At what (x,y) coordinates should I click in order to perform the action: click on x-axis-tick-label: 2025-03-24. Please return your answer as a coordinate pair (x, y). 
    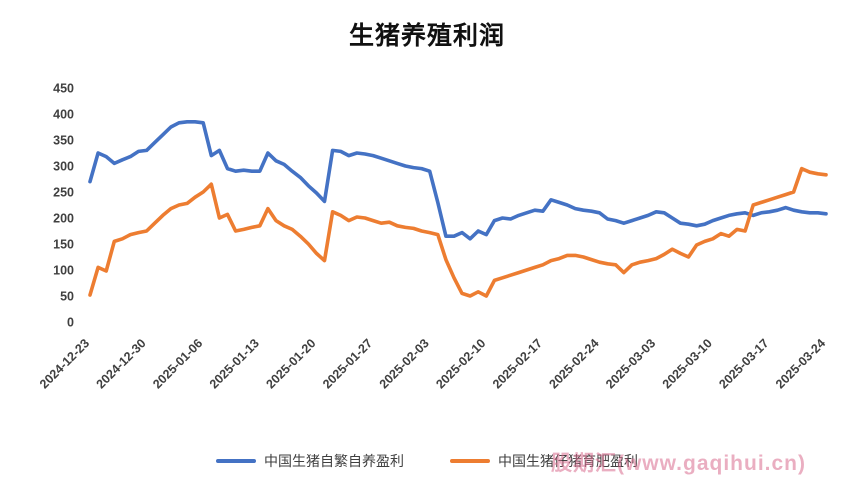
    Looking at the image, I should click on (800, 363).